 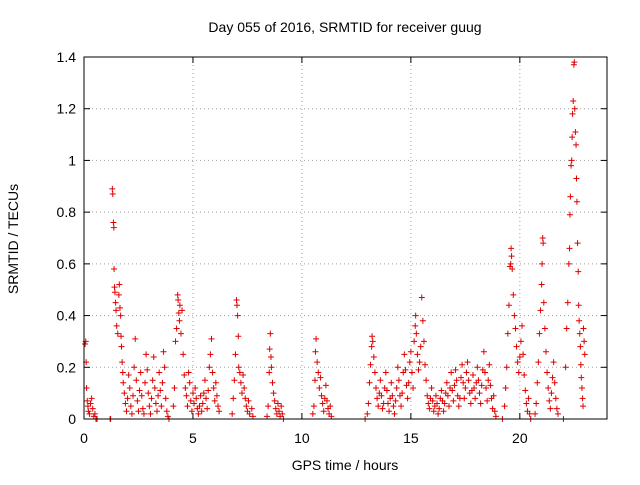 I want to click on x-tick-label: 20, so click(x=520, y=438).